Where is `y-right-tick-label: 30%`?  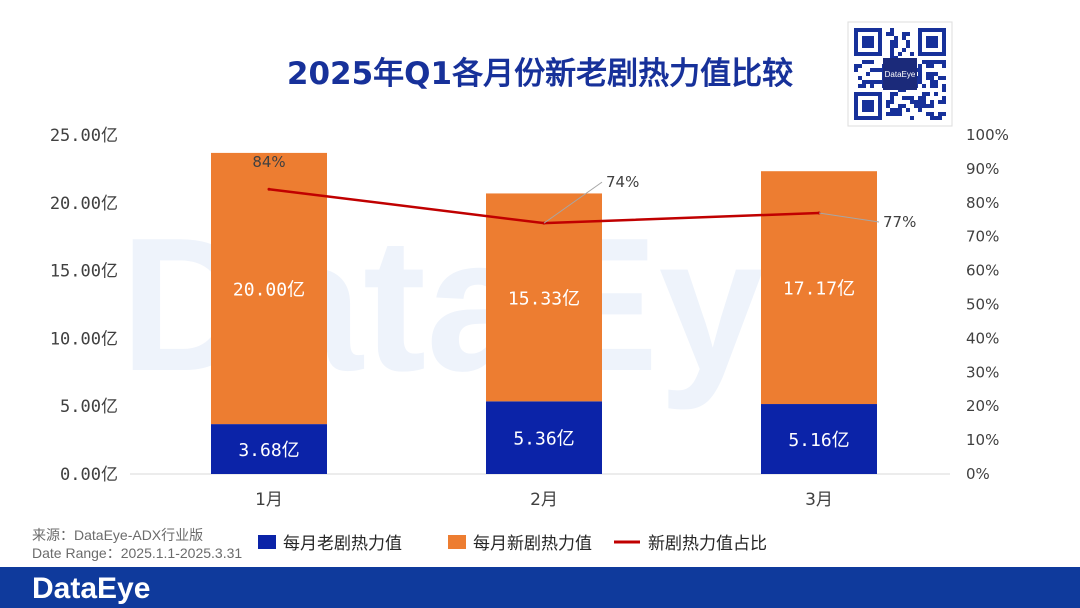
y-right-tick-label: 30% is located at coordinates (982, 372).